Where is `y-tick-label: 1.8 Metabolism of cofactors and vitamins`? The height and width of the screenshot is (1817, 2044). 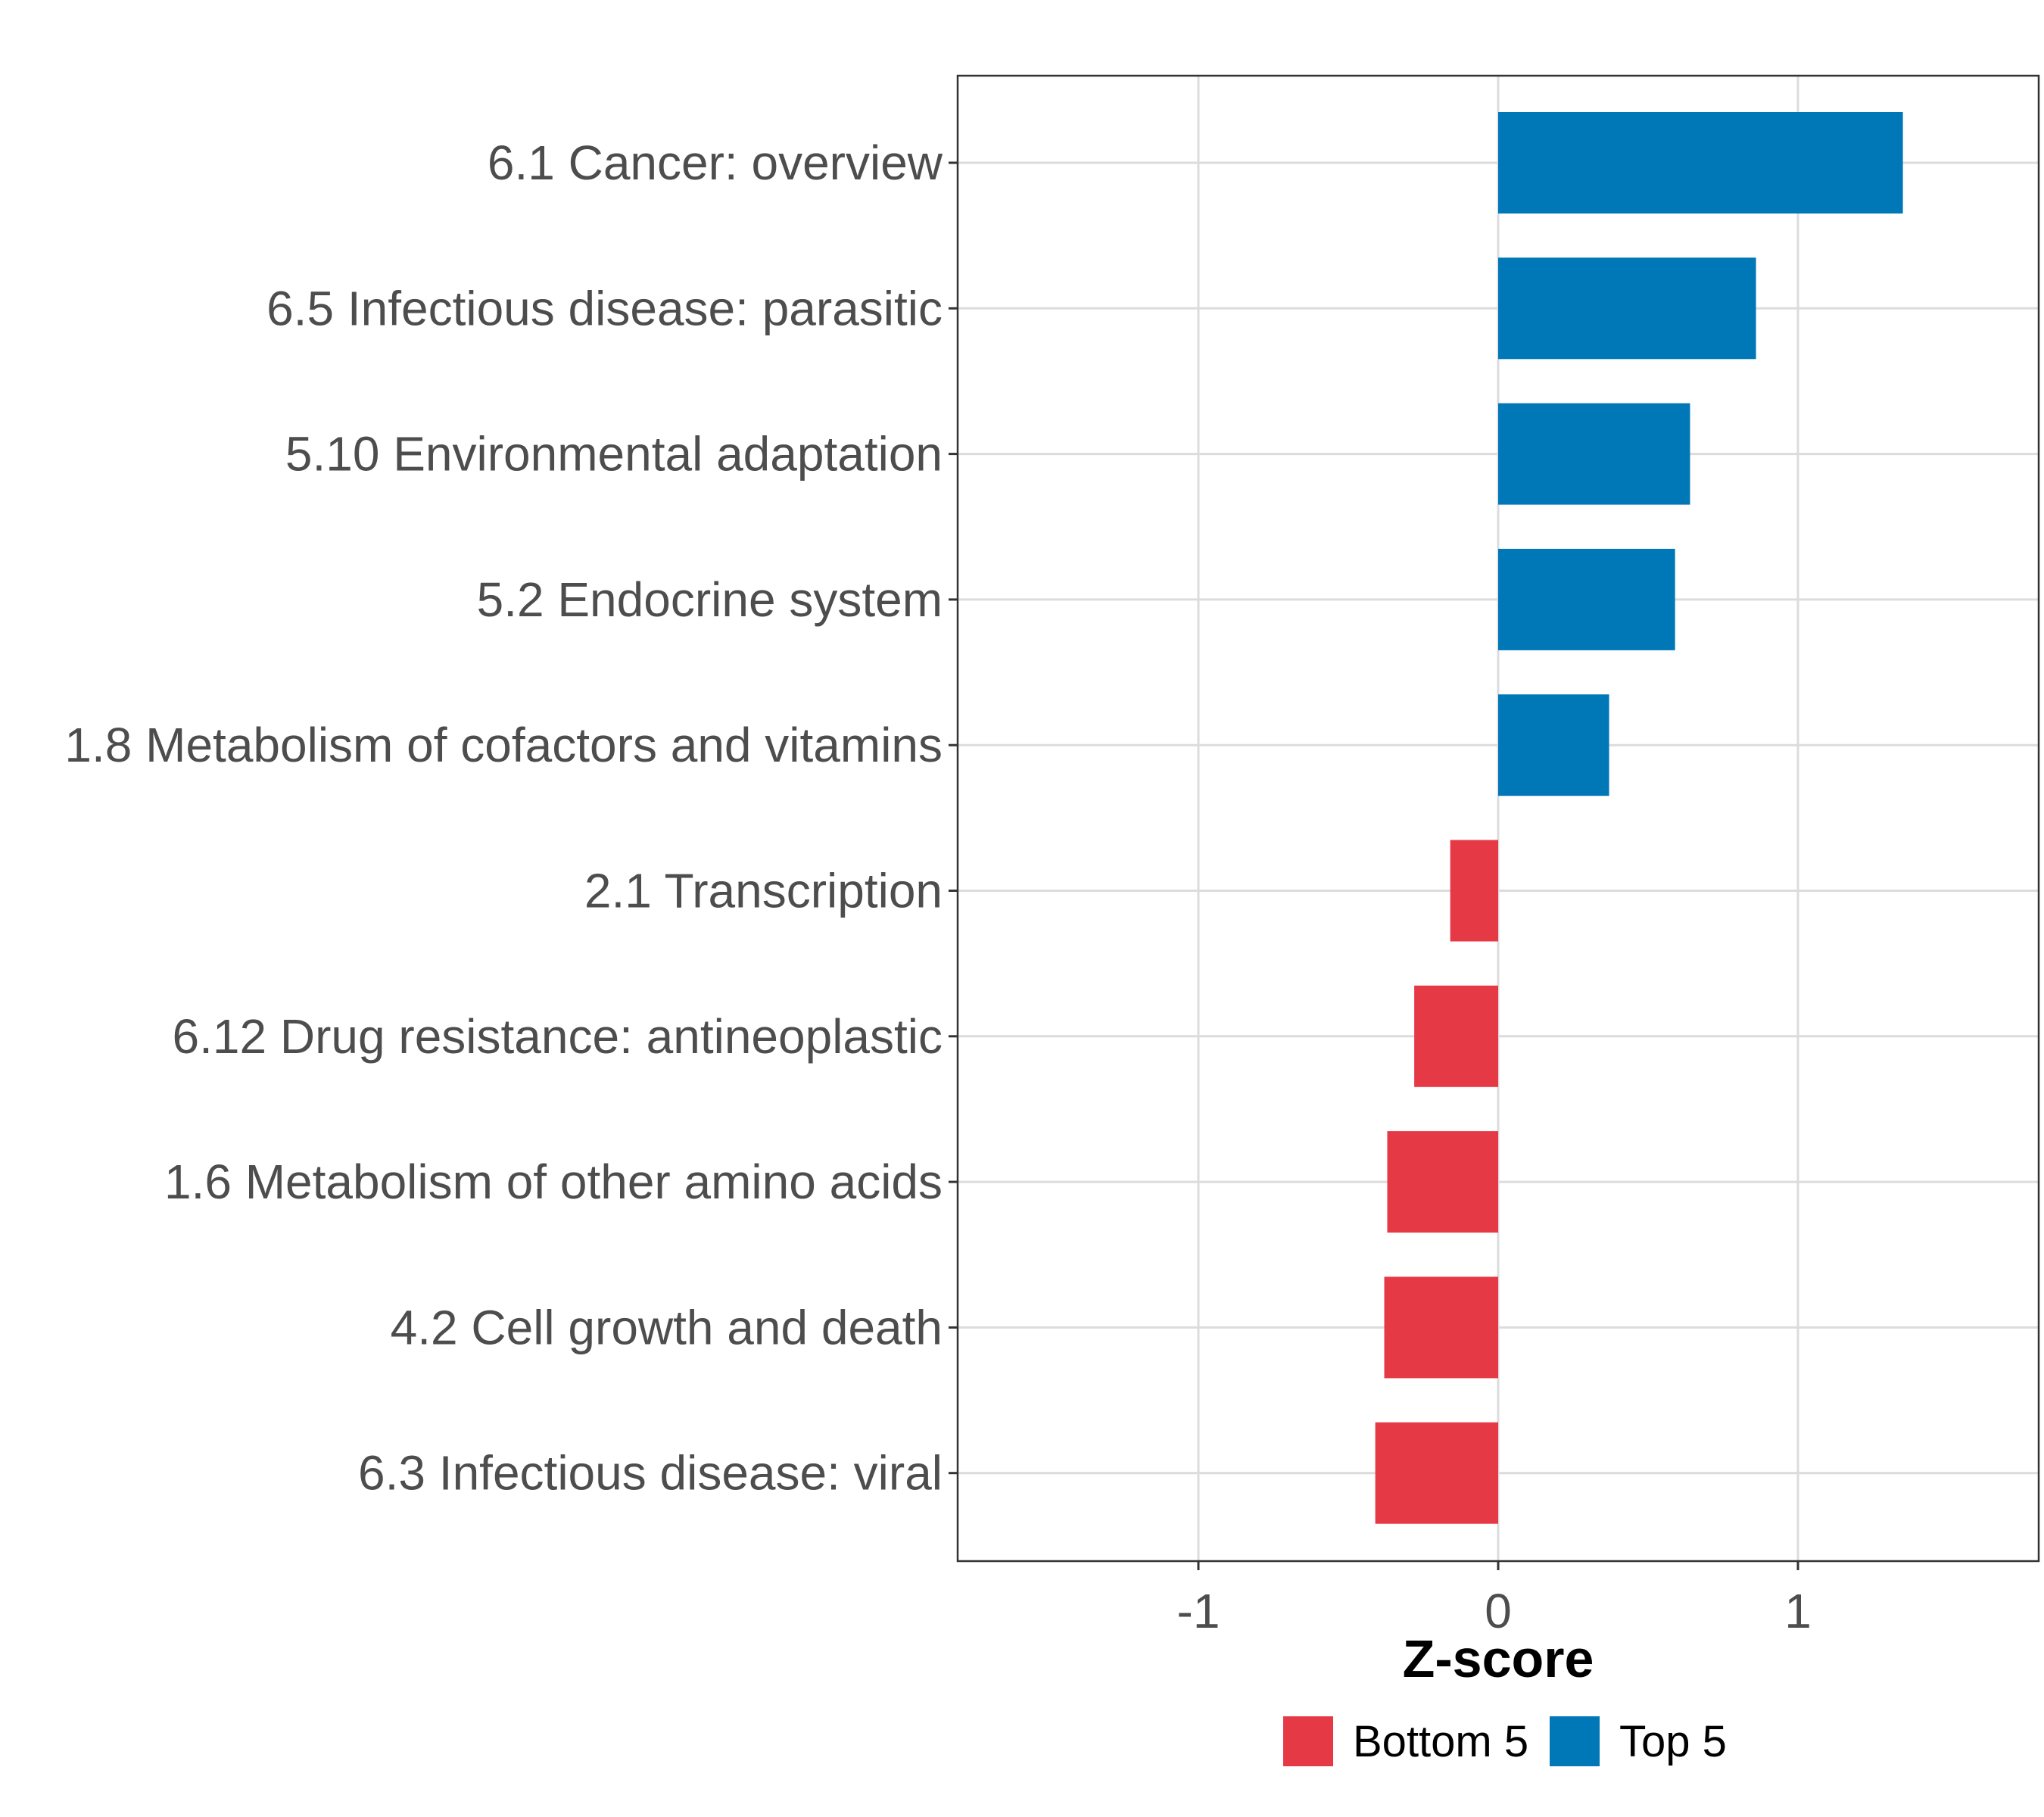
y-tick-label: 1.8 Metabolism of cofactors and vitamins is located at coordinates (503, 745).